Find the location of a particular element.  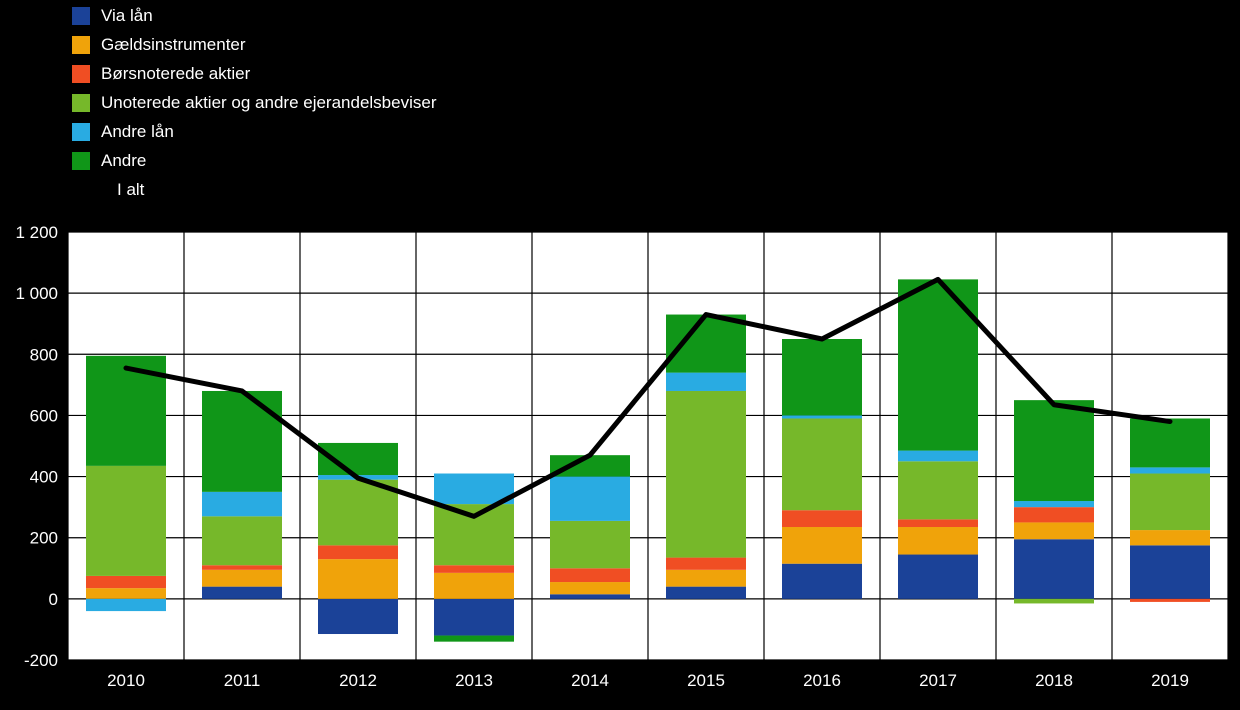

x-axis-tick-label: 2017 is located at coordinates (938, 680).